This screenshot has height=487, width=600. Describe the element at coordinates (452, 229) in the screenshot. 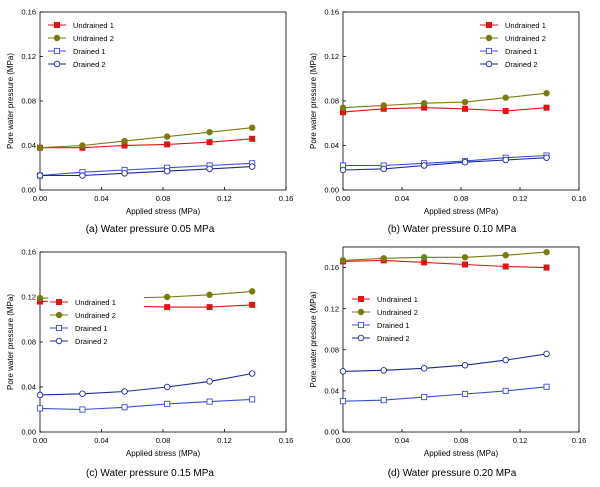

I see `panel-caption: (b) Water pressure 0.10 MPa` at that location.